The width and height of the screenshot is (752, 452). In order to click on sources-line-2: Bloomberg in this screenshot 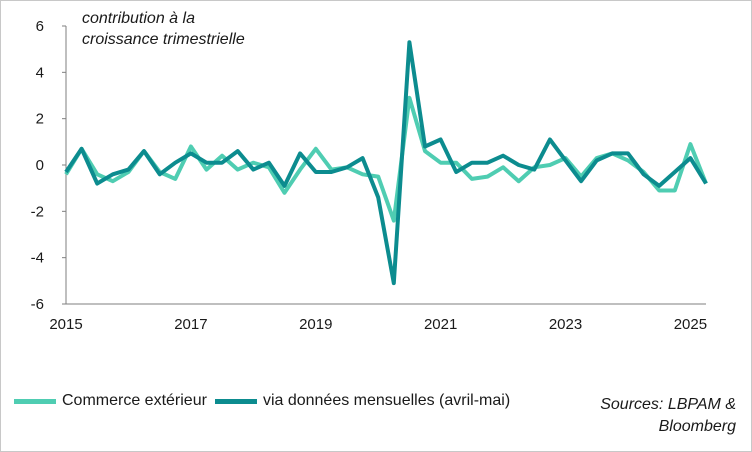, I will do `click(697, 426)`.